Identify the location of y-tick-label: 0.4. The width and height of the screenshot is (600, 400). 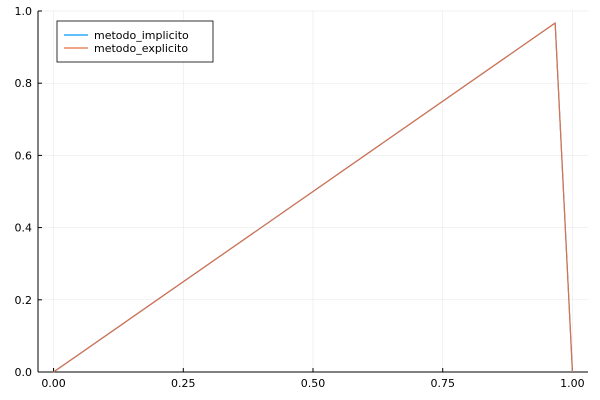
(24, 228).